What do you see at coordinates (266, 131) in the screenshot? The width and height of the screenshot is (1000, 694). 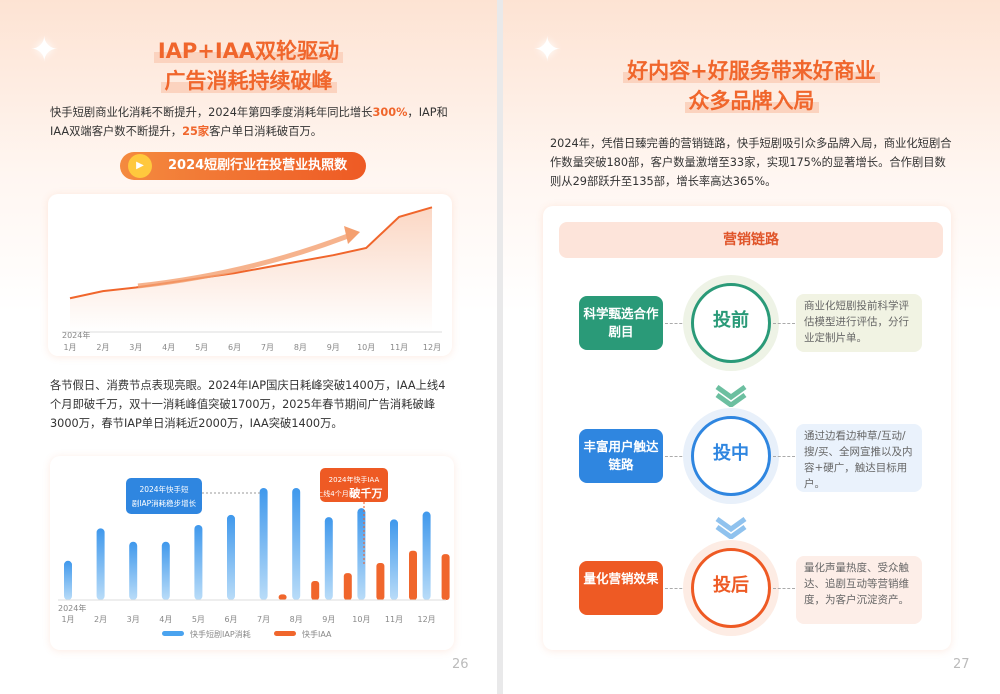 I see `intro-text-3: 客户单日消耗破百万。` at bounding box center [266, 131].